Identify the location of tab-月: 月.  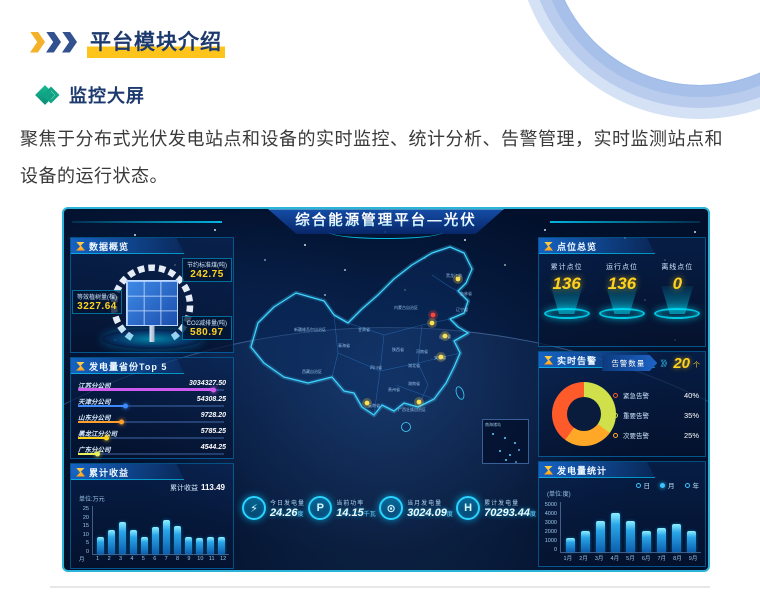
(667, 485).